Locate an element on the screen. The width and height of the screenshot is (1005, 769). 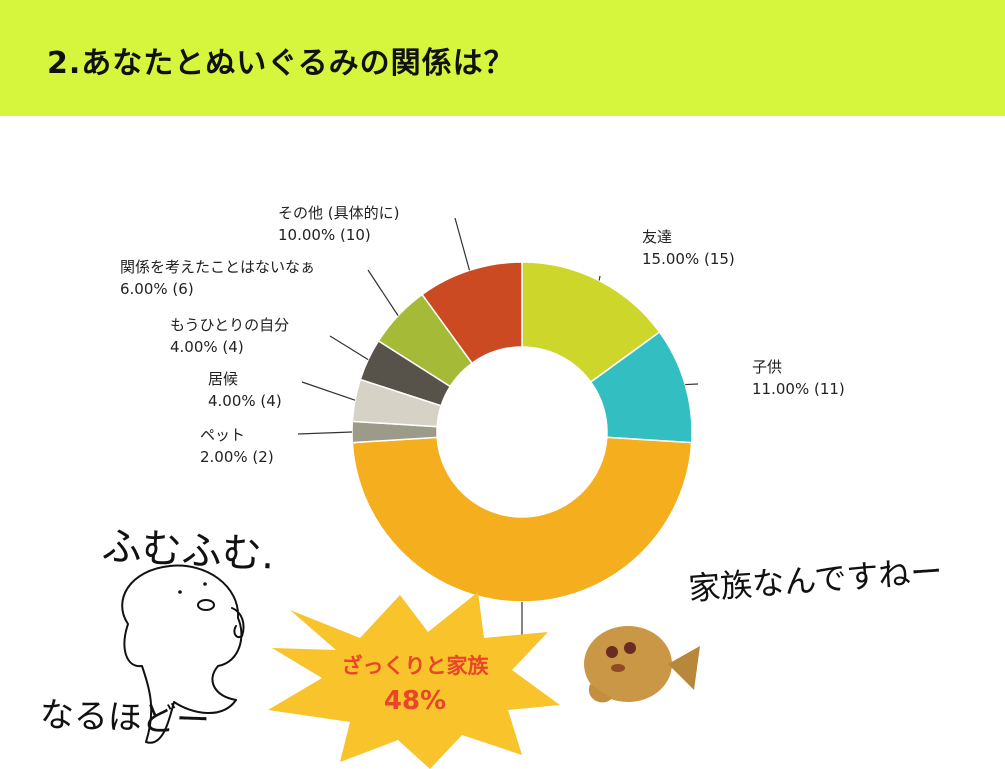
slice-label-value: 10.00% (10) is located at coordinates (324, 235).